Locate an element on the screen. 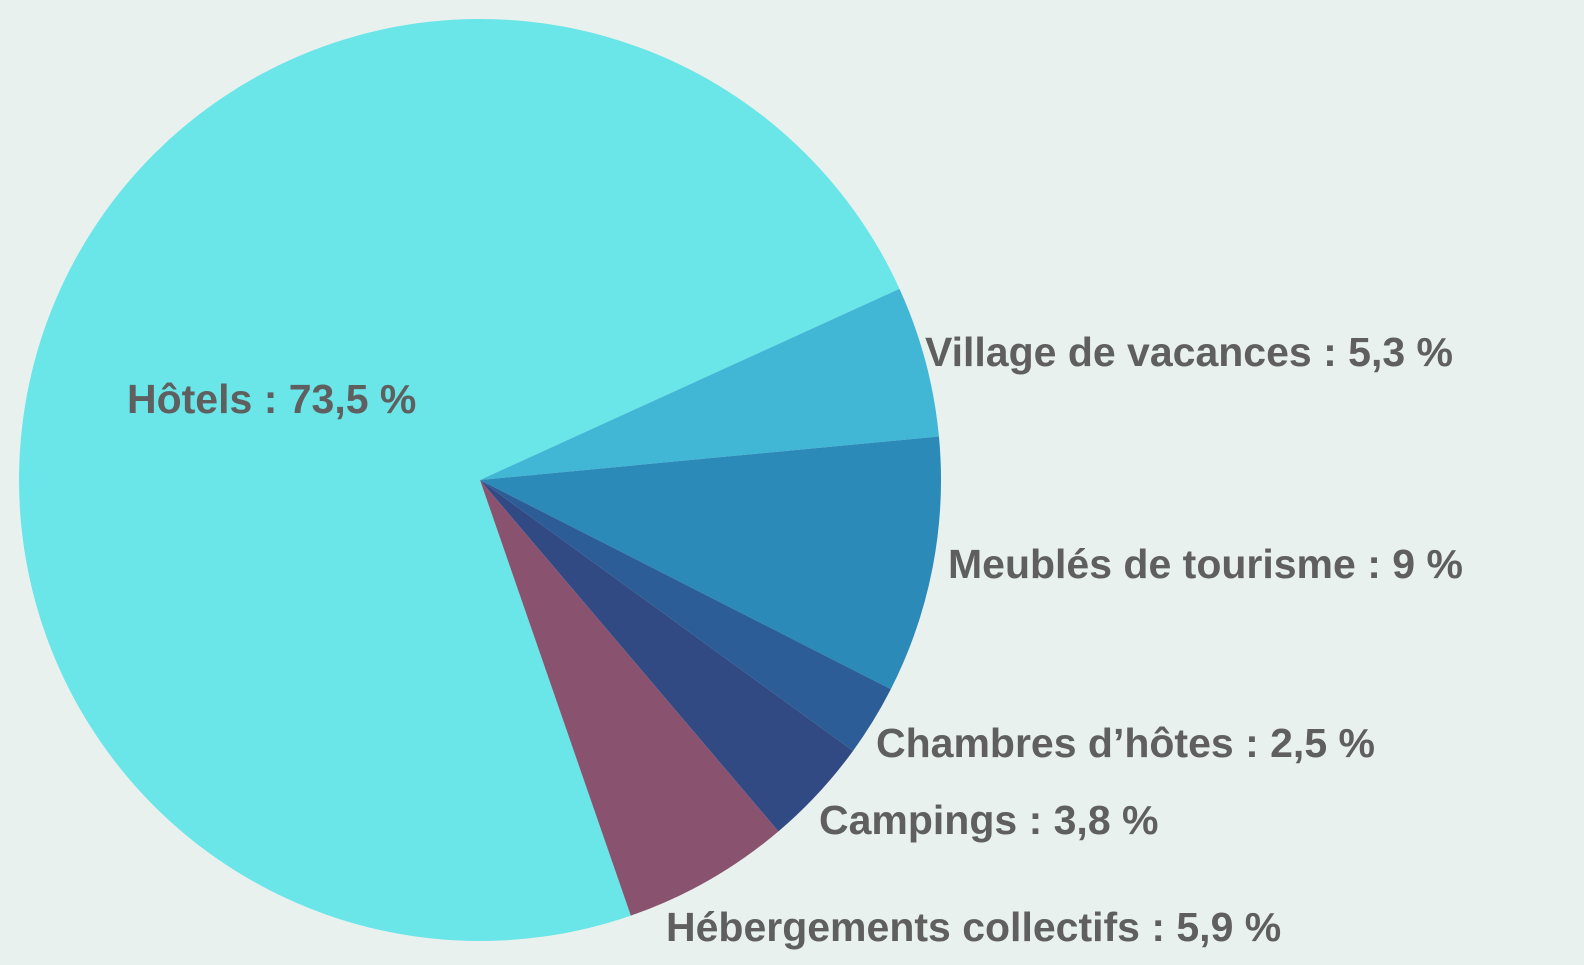 Image resolution: width=1584 pixels, height=965 pixels. slice-label: Campings : 3,8 % is located at coordinates (988, 820).